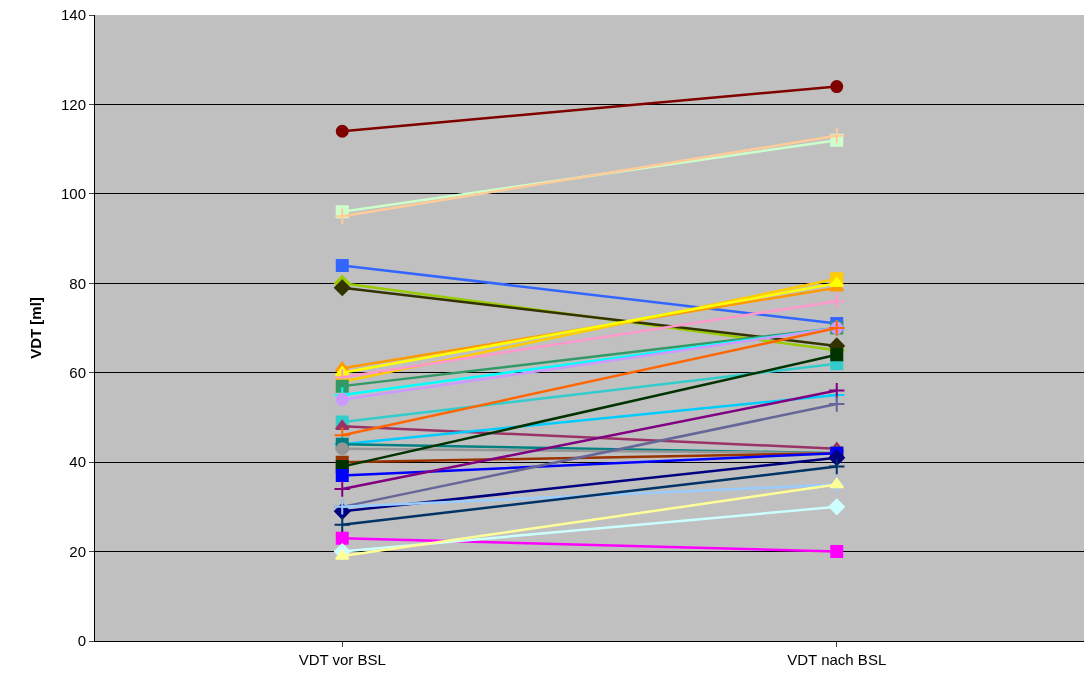 This screenshot has height=681, width=1089. What do you see at coordinates (73, 15) in the screenshot?
I see `y-tick-label: 140` at bounding box center [73, 15].